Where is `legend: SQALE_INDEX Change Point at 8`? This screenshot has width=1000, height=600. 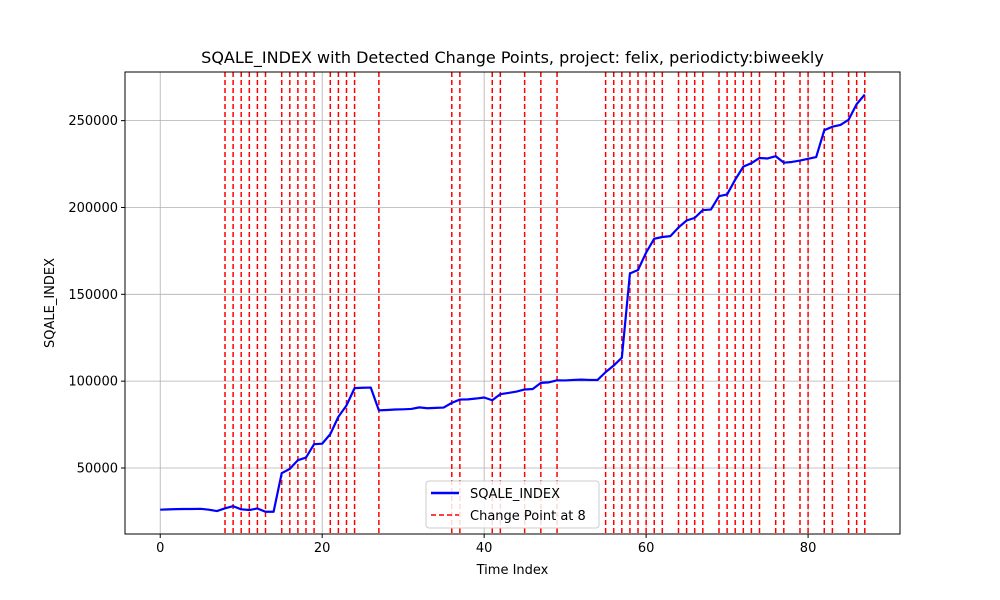 legend: SQALE_INDEX Change Point at 8 is located at coordinates (512, 504).